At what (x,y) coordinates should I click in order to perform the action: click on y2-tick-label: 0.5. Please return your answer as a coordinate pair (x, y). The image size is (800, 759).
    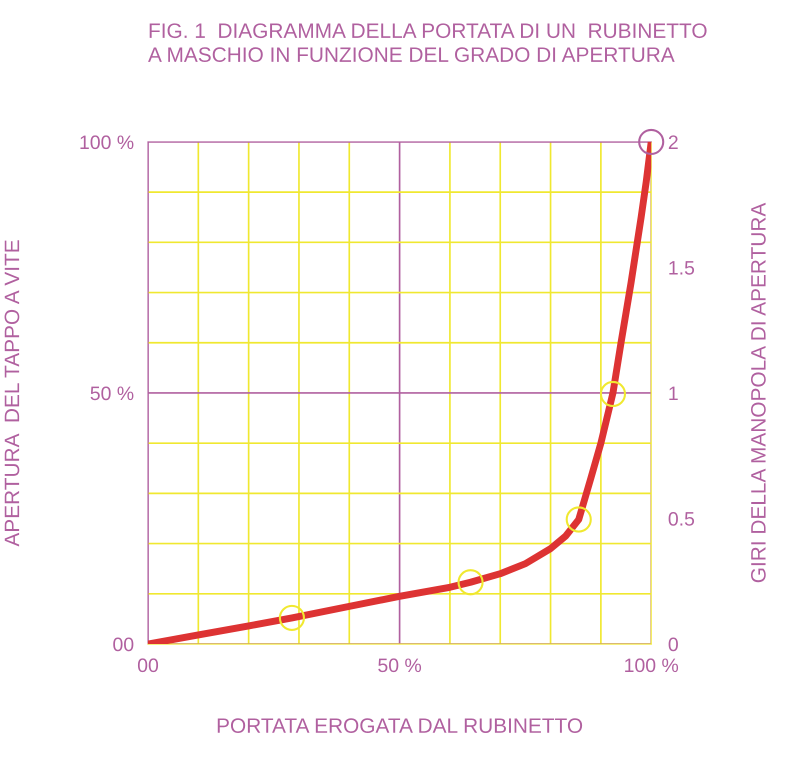
    Looking at the image, I should click on (681, 519).